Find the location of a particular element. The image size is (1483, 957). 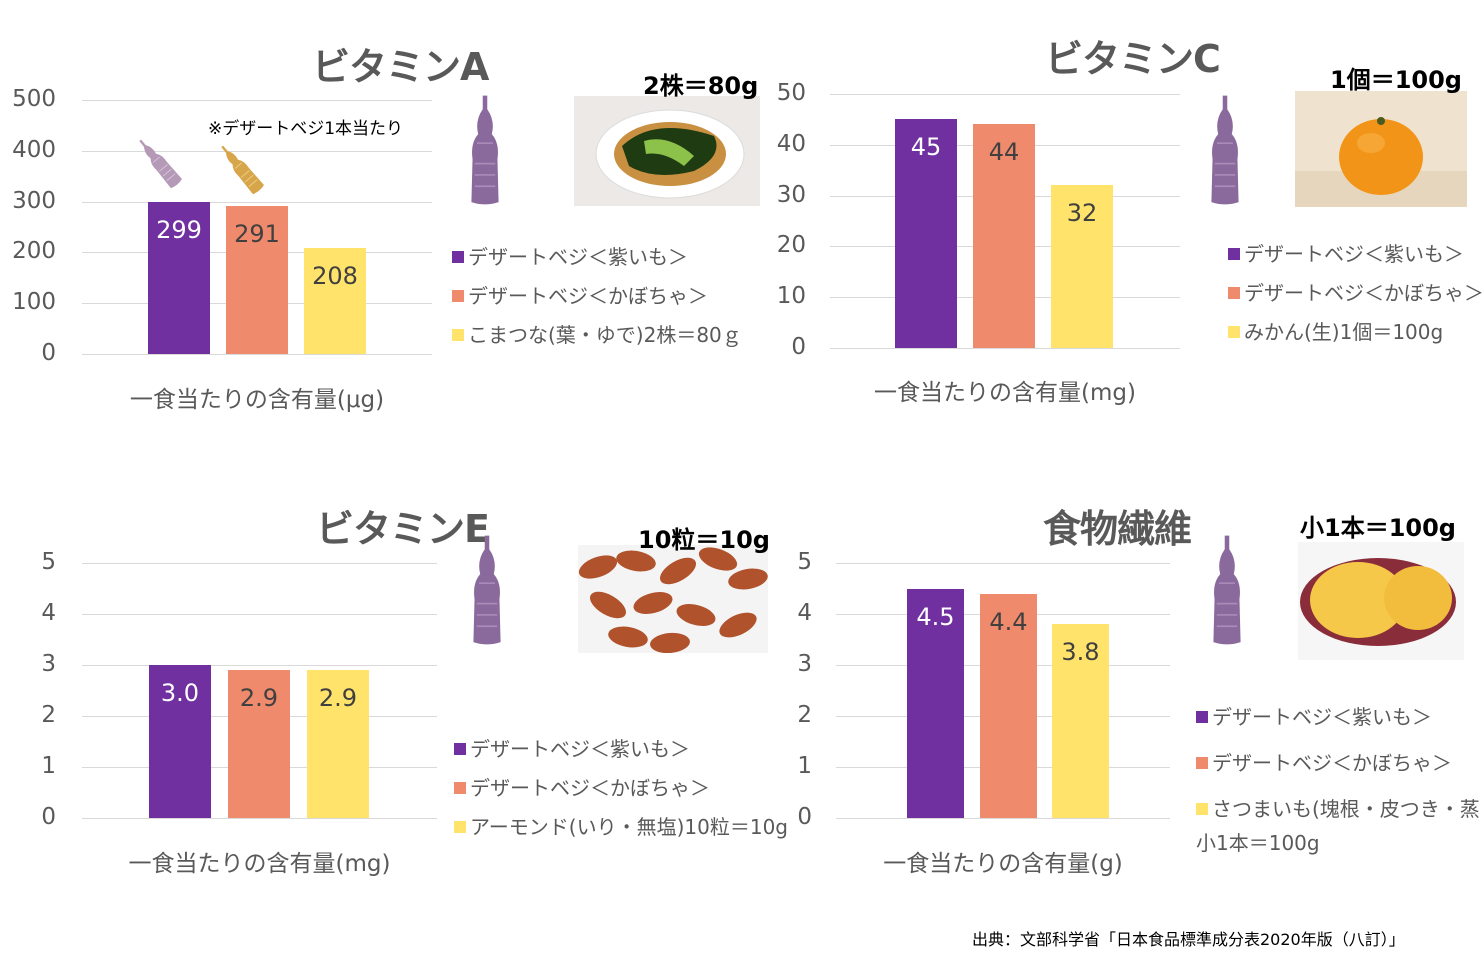

legend-label: みかん(生)1個＝100g is located at coordinates (1343, 332).